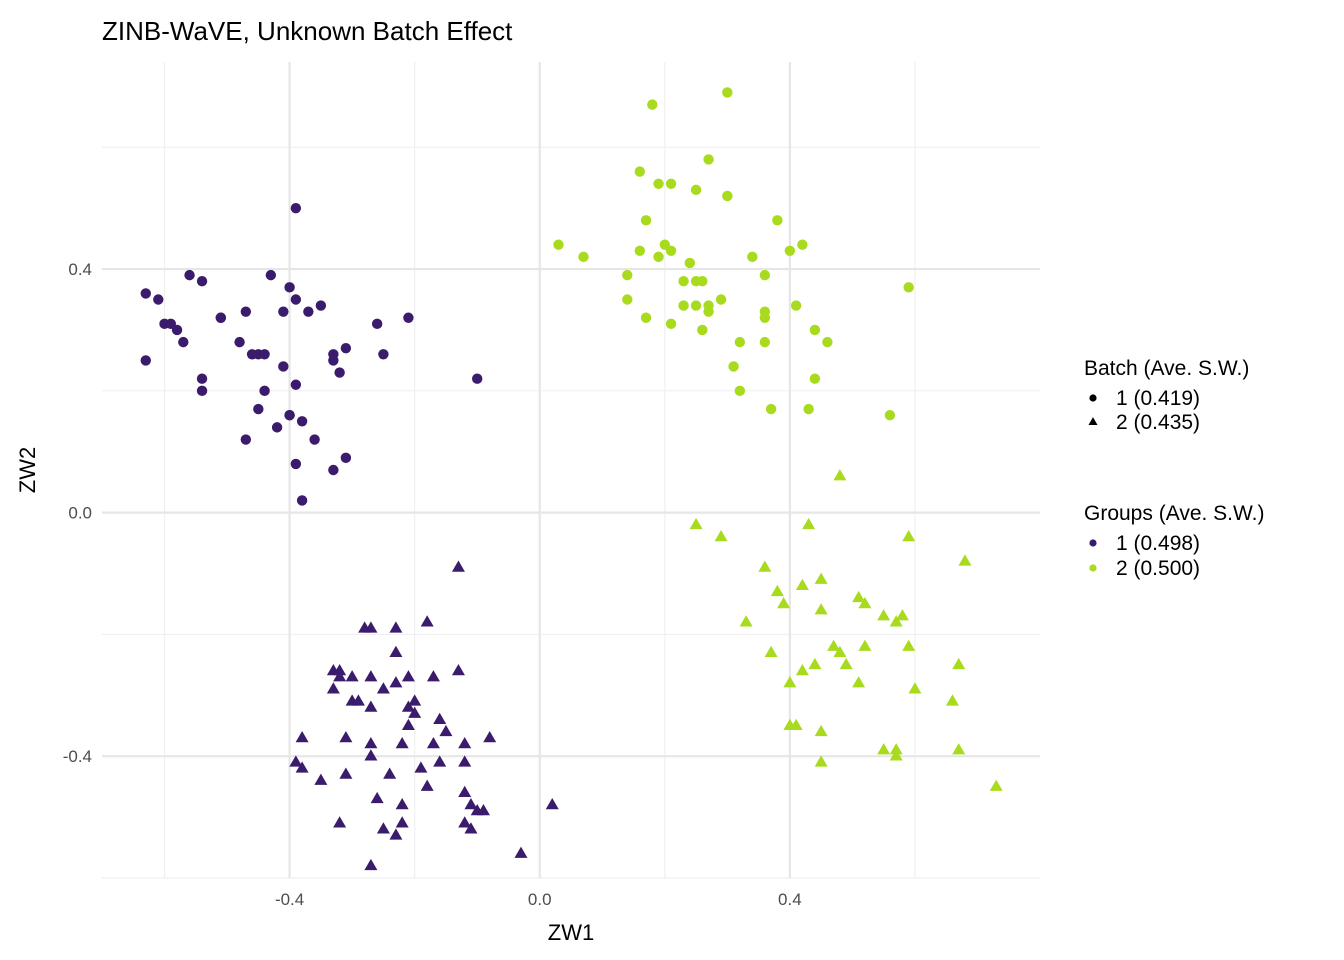  I want to click on legend-label: 1 (0.419), so click(1158, 398).